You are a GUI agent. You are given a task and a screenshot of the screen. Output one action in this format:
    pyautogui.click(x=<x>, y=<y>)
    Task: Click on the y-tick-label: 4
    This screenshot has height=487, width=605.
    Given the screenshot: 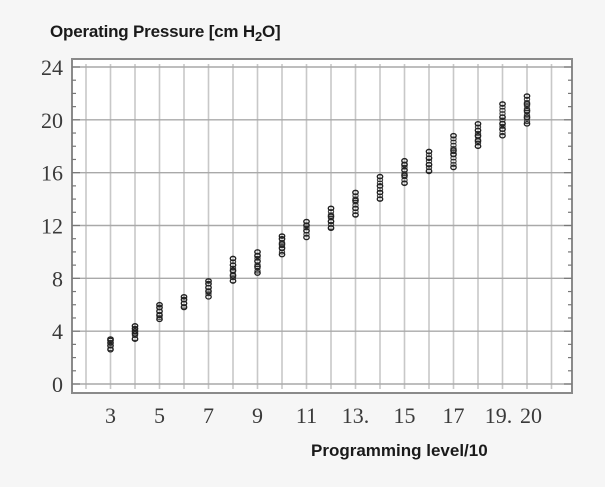 What is the action you would take?
    pyautogui.click(x=57, y=331)
    